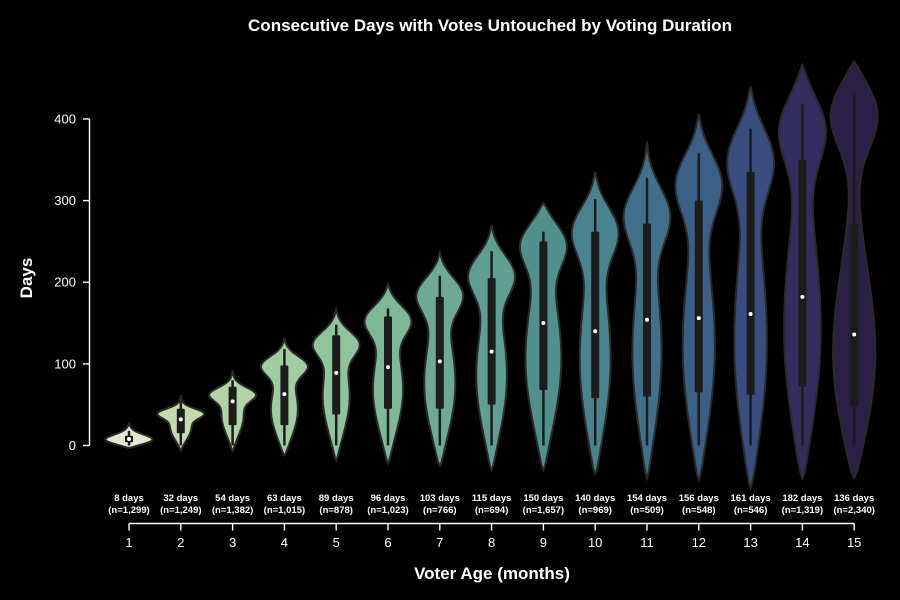 Image resolution: width=900 pixels, height=600 pixels. Describe the element at coordinates (336, 510) in the screenshot. I see `annotation-count: (n=878)` at that location.